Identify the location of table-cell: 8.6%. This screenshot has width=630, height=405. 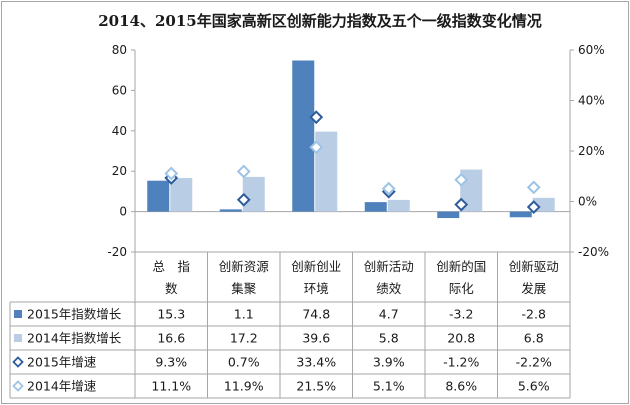
(461, 386).